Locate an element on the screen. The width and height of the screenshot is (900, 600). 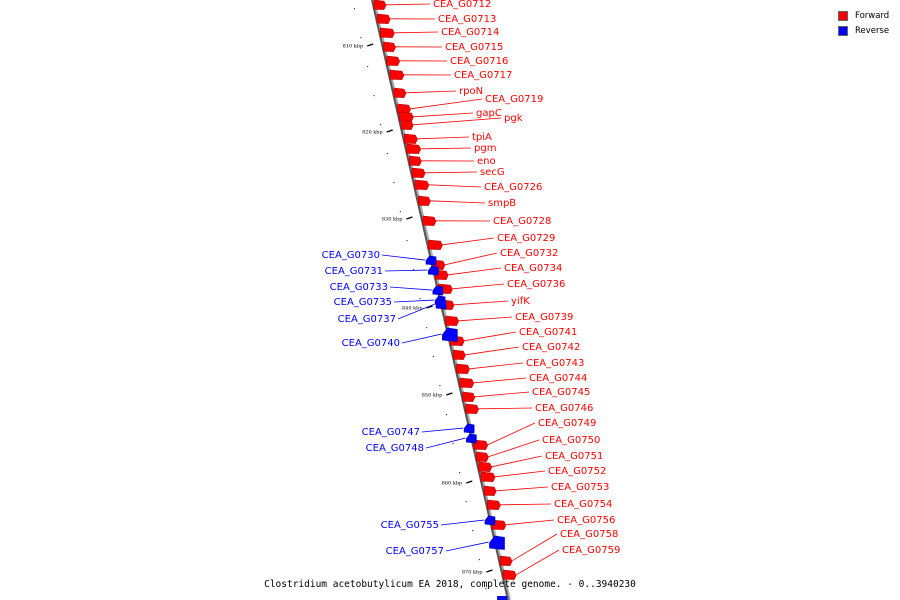
tick-label: 860 kbp is located at coordinates (452, 484).